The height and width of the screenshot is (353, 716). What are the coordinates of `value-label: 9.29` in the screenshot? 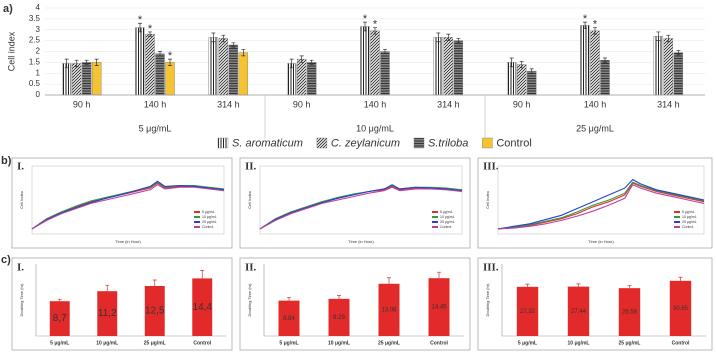 It's located at (339, 318).